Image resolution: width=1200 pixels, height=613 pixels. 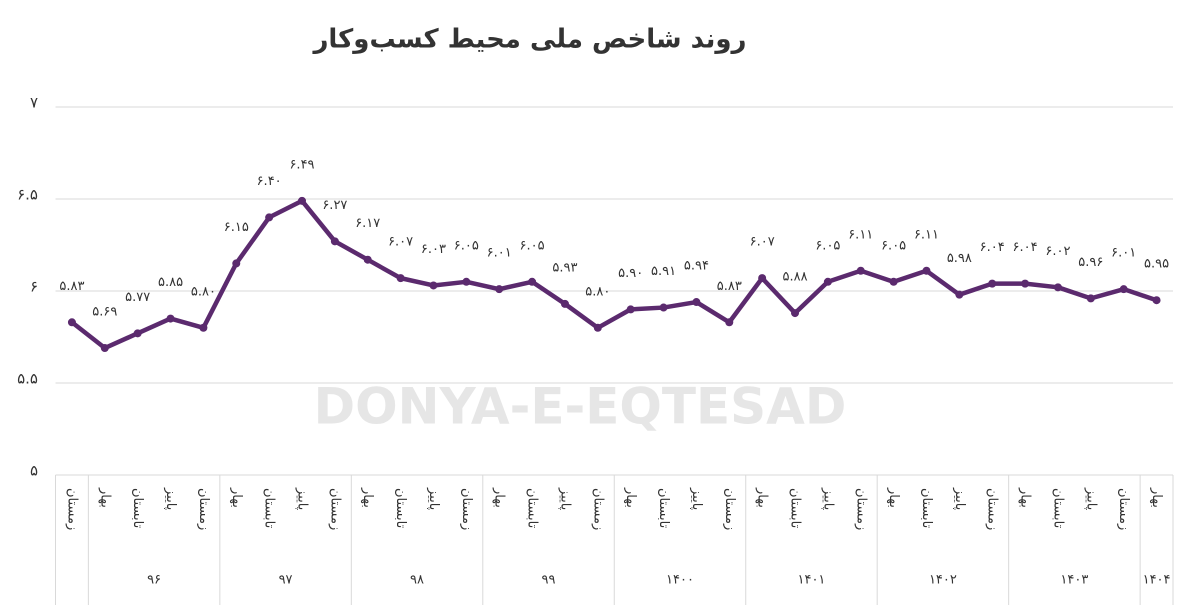 What do you see at coordinates (433, 249) in the screenshot?
I see `data-label: ۶.۰۳` at bounding box center [433, 249].